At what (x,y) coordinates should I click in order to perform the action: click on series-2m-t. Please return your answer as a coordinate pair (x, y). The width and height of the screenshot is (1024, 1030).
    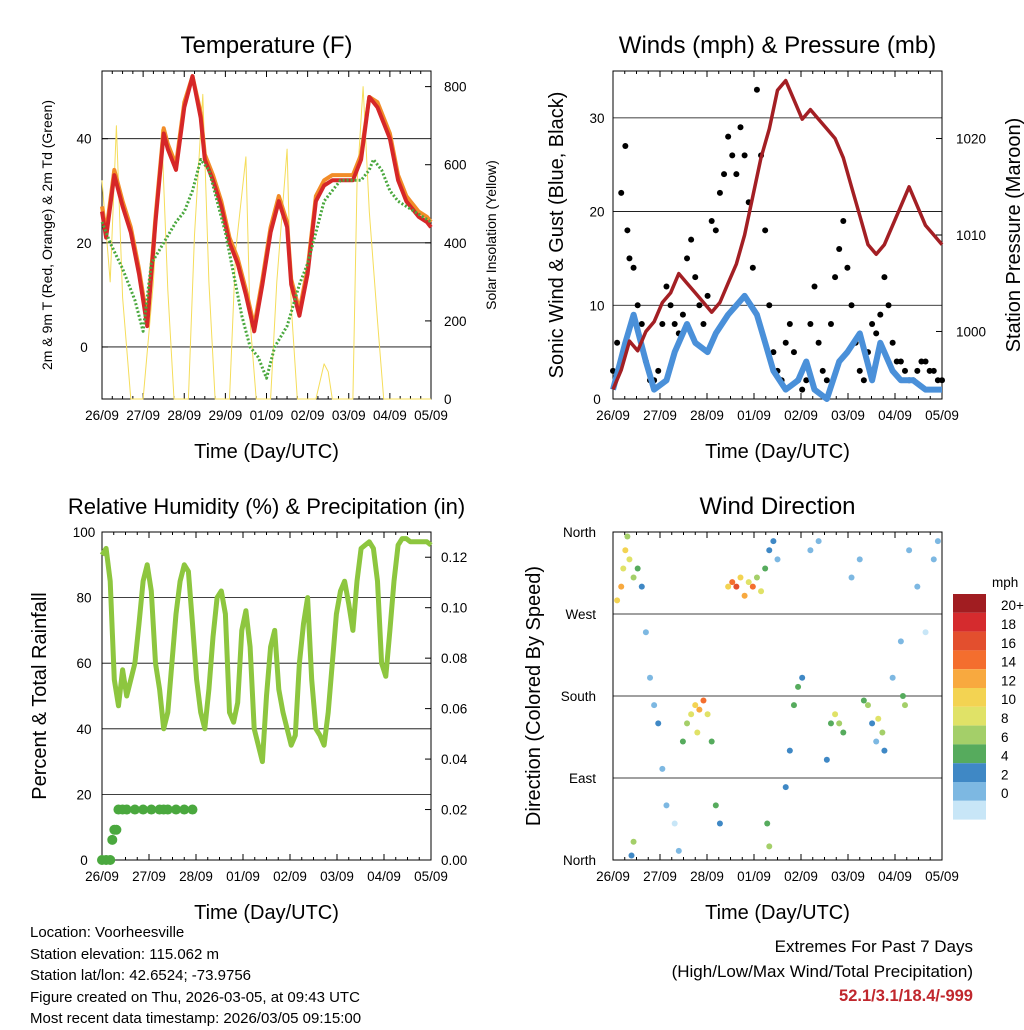
    Looking at the image, I should click on (266, 204).